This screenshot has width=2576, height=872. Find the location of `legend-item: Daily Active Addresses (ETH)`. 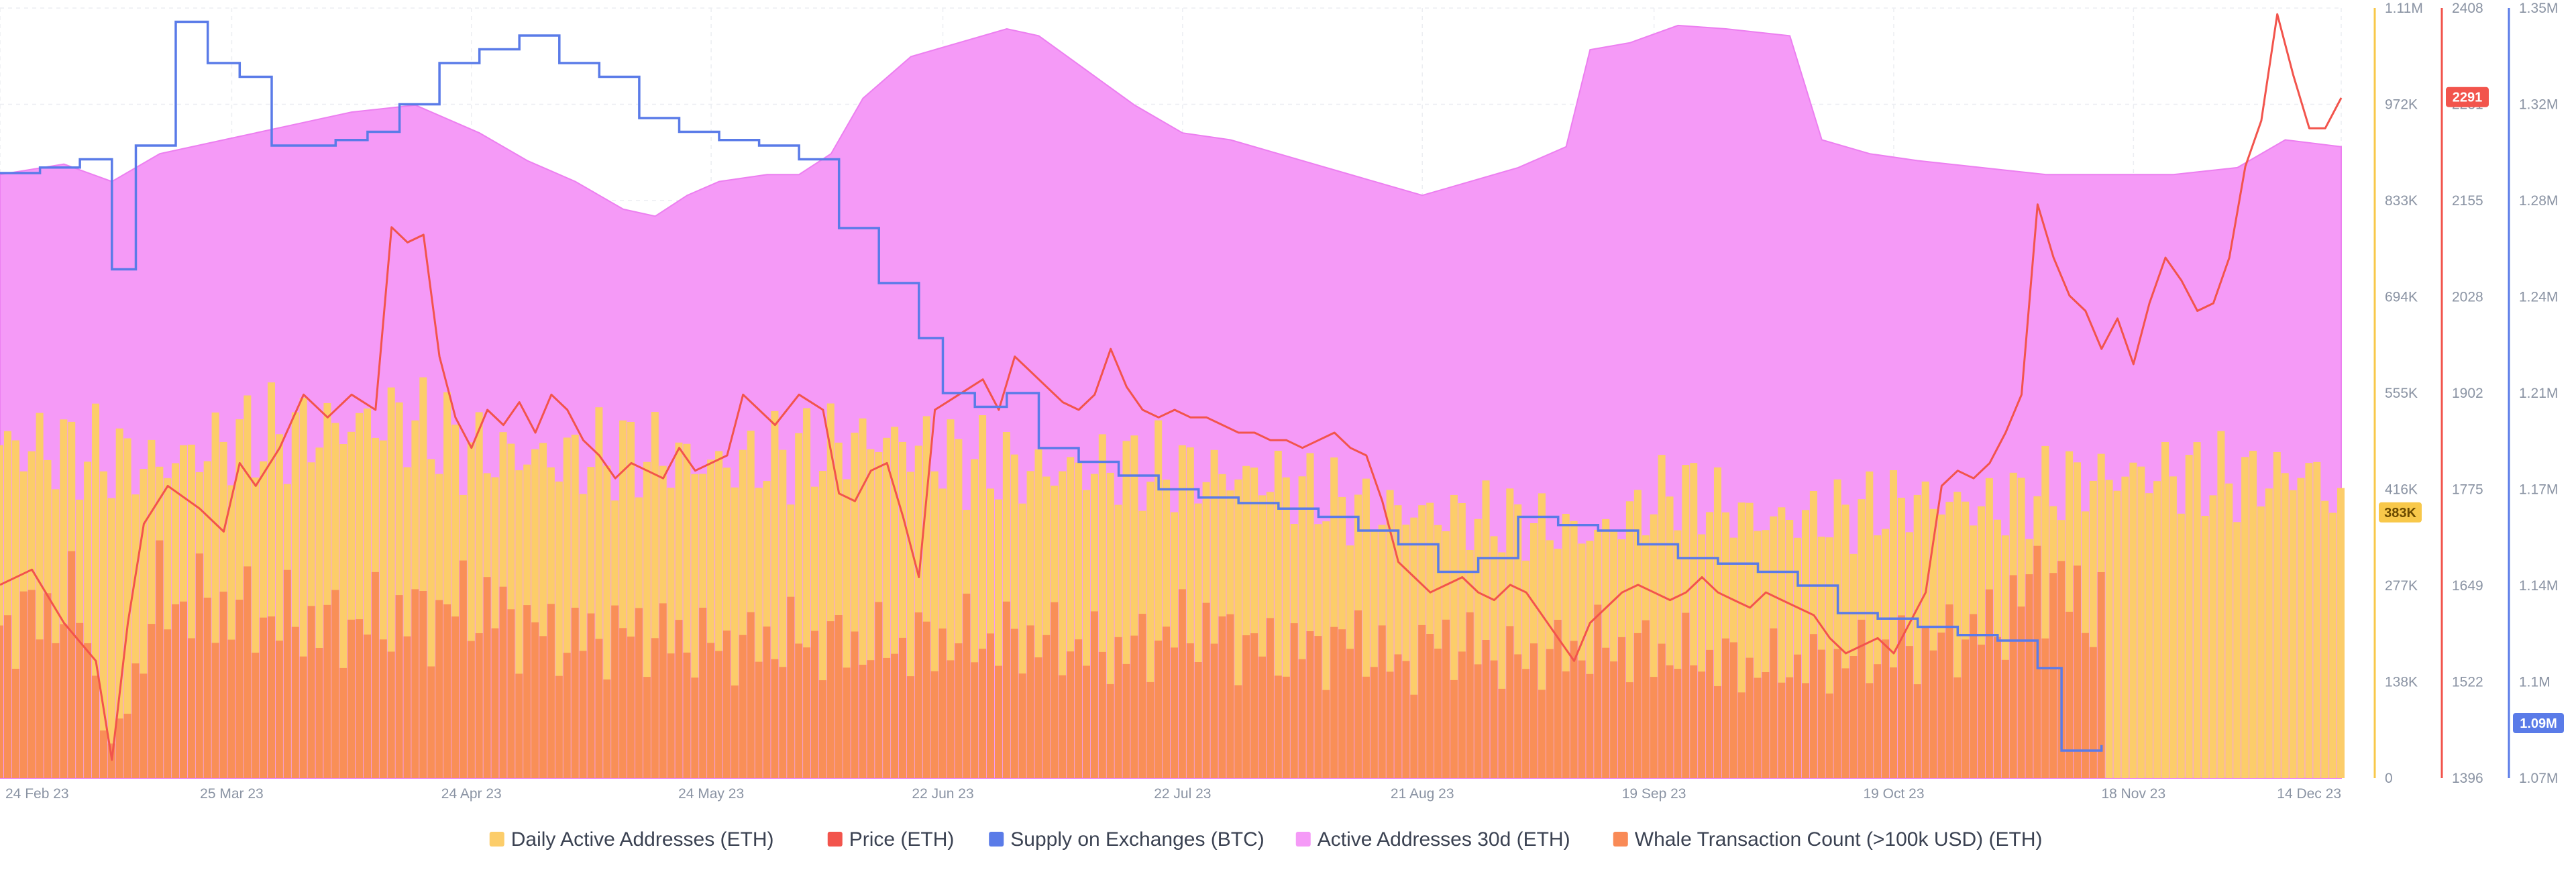

legend-item: Daily Active Addresses (ETH) is located at coordinates (631, 839).